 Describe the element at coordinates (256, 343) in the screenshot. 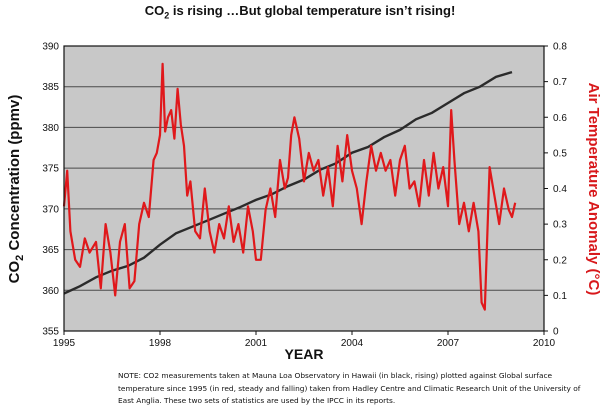

I see `x-tick-label: 2001` at that location.